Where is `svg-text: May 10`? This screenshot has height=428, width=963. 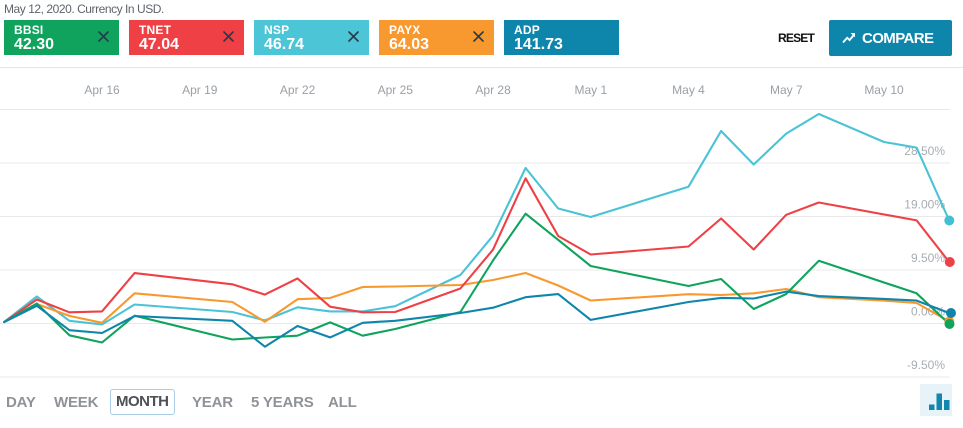
svg-text: May 10 is located at coordinates (884, 90).